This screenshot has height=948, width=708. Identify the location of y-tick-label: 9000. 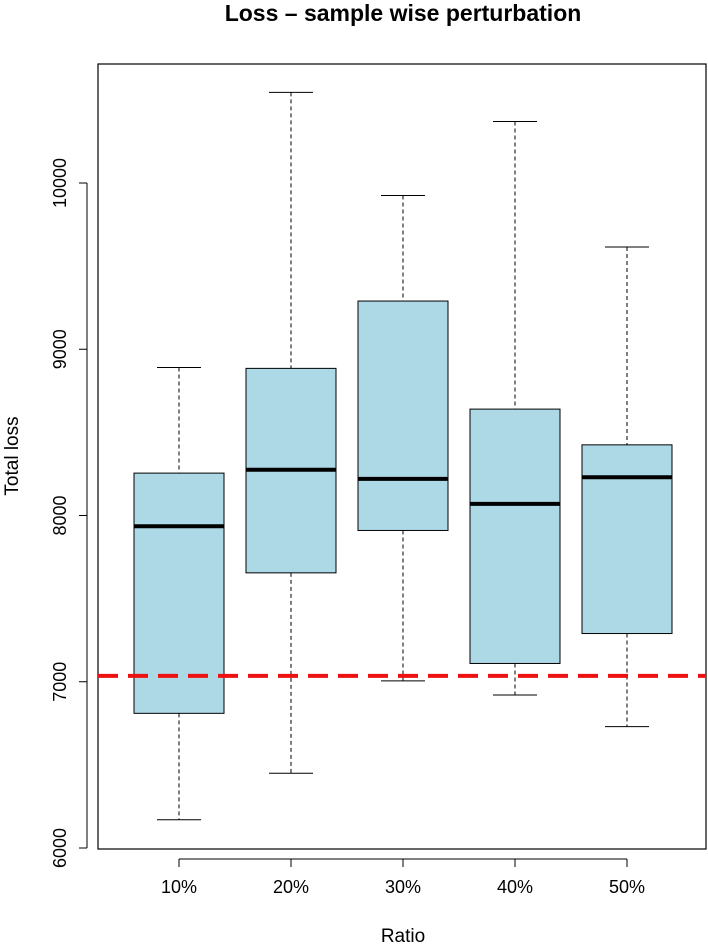
(60, 349).